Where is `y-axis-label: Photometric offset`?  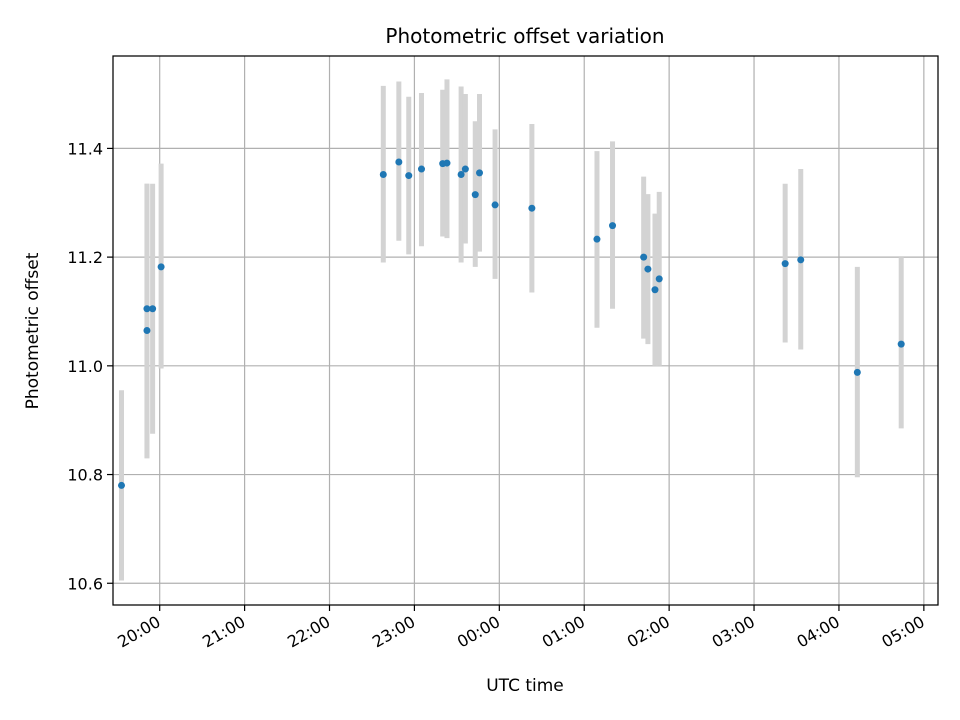 y-axis-label: Photometric offset is located at coordinates (33, 330).